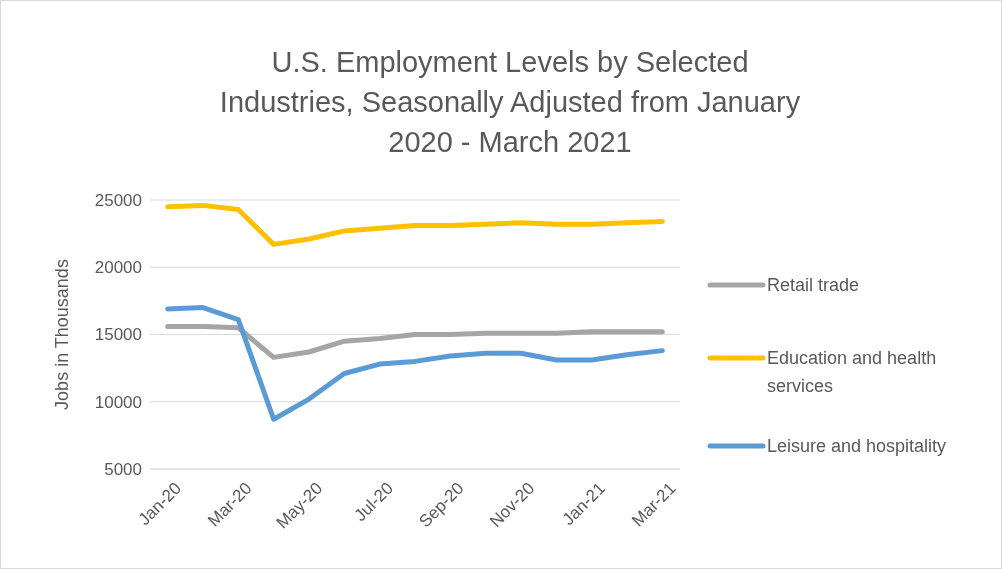 This screenshot has width=1002, height=569. What do you see at coordinates (118, 335) in the screenshot?
I see `y-tick-label: 15000` at bounding box center [118, 335].